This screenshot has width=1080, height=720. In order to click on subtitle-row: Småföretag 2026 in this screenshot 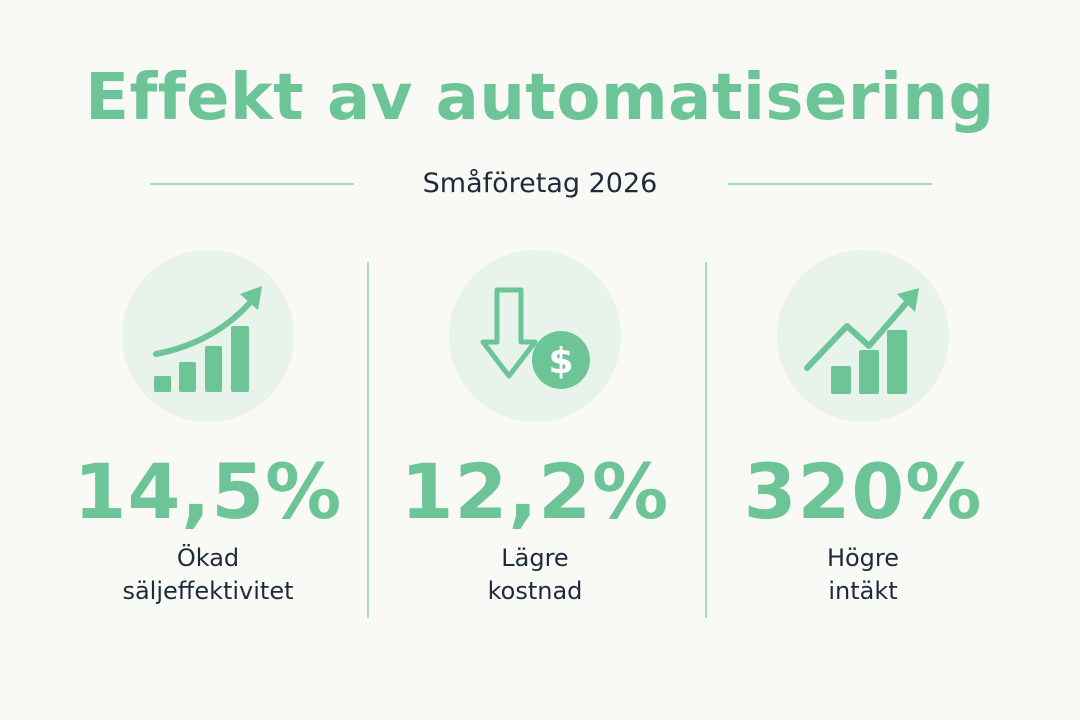, I will do `click(540, 184)`.